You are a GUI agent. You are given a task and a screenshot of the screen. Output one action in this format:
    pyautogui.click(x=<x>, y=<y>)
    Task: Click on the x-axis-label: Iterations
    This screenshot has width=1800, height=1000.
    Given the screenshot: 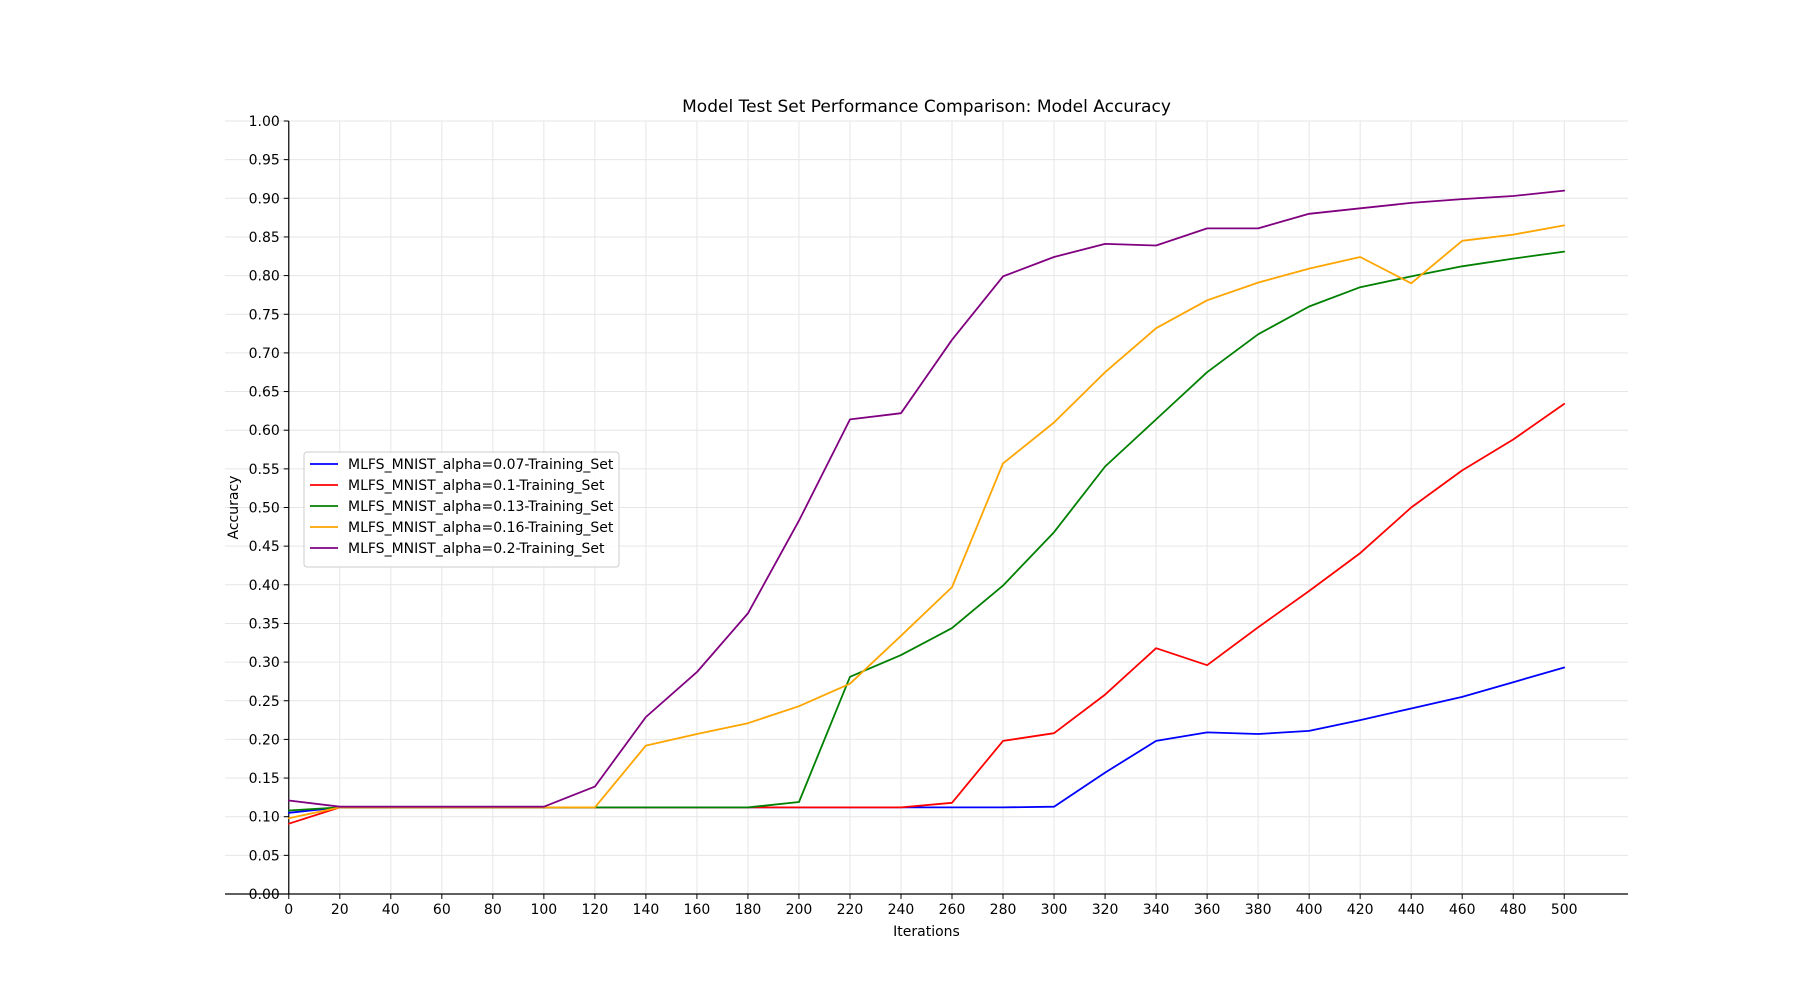 What is the action you would take?
    pyautogui.click(x=926, y=932)
    